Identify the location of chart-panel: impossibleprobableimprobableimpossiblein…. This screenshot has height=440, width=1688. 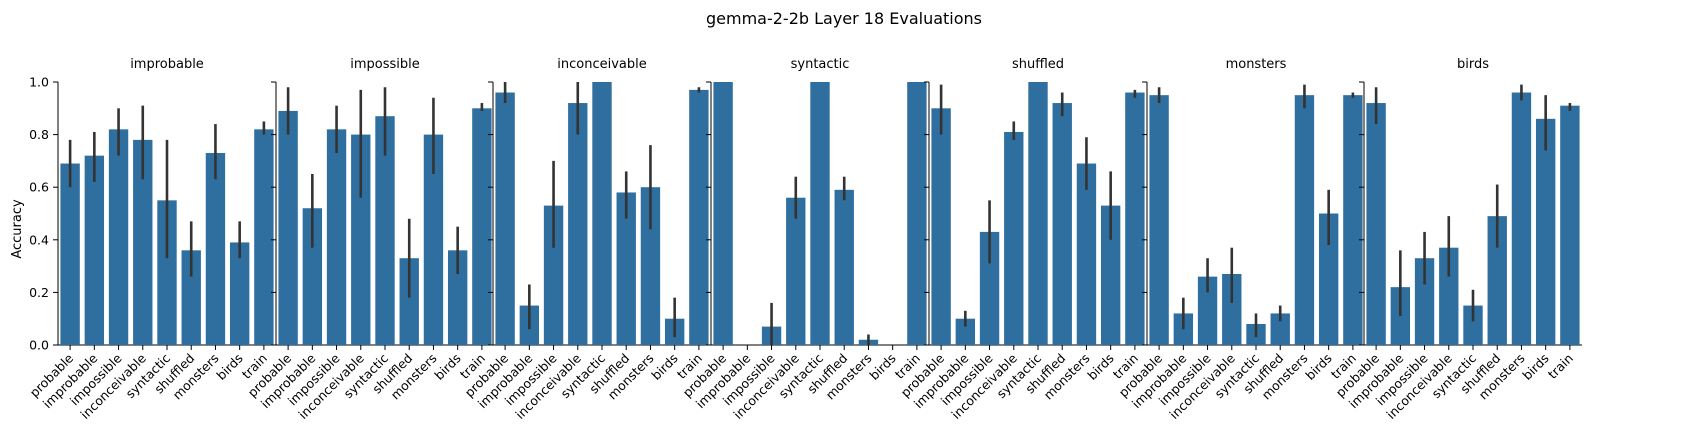
(369, 239).